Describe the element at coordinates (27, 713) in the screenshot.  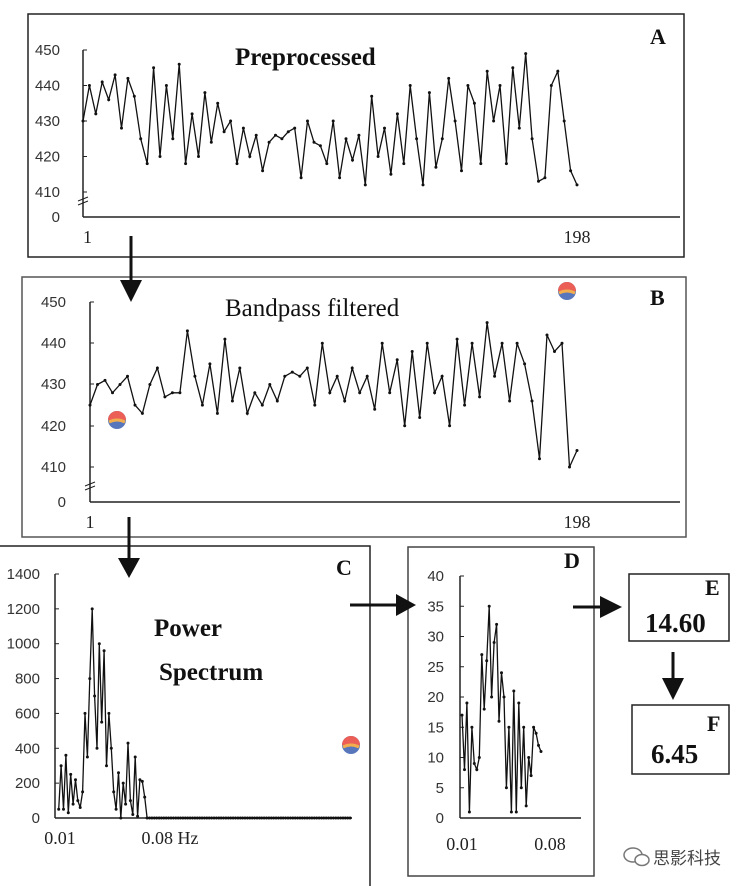
I see `panel-c-y-tick-label: 600` at that location.